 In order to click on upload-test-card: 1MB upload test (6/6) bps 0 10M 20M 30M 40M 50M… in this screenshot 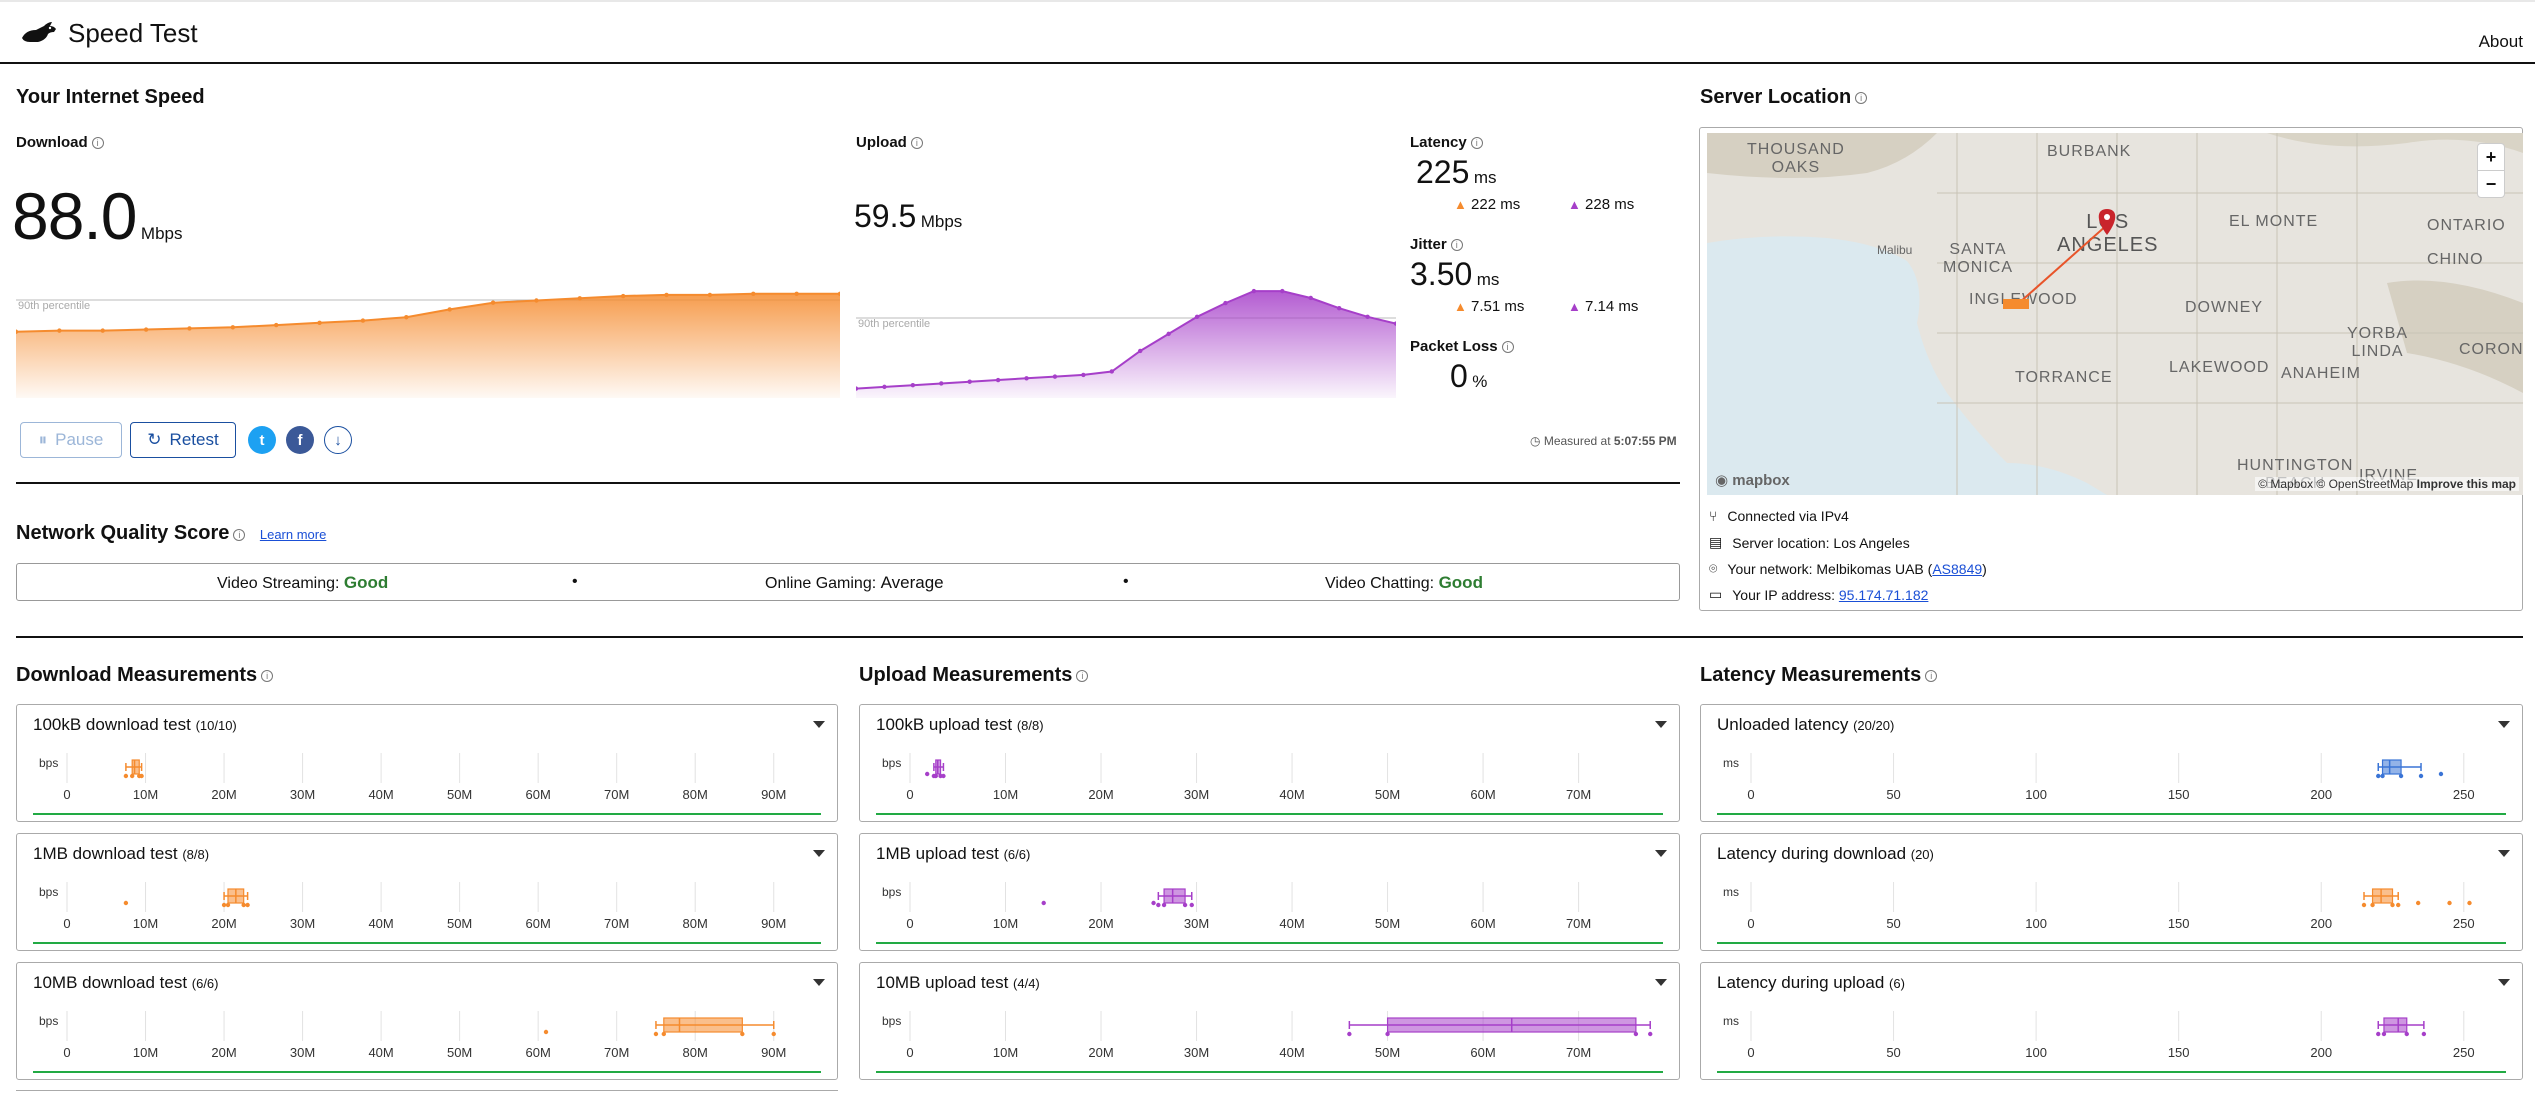, I will do `click(1269, 892)`.